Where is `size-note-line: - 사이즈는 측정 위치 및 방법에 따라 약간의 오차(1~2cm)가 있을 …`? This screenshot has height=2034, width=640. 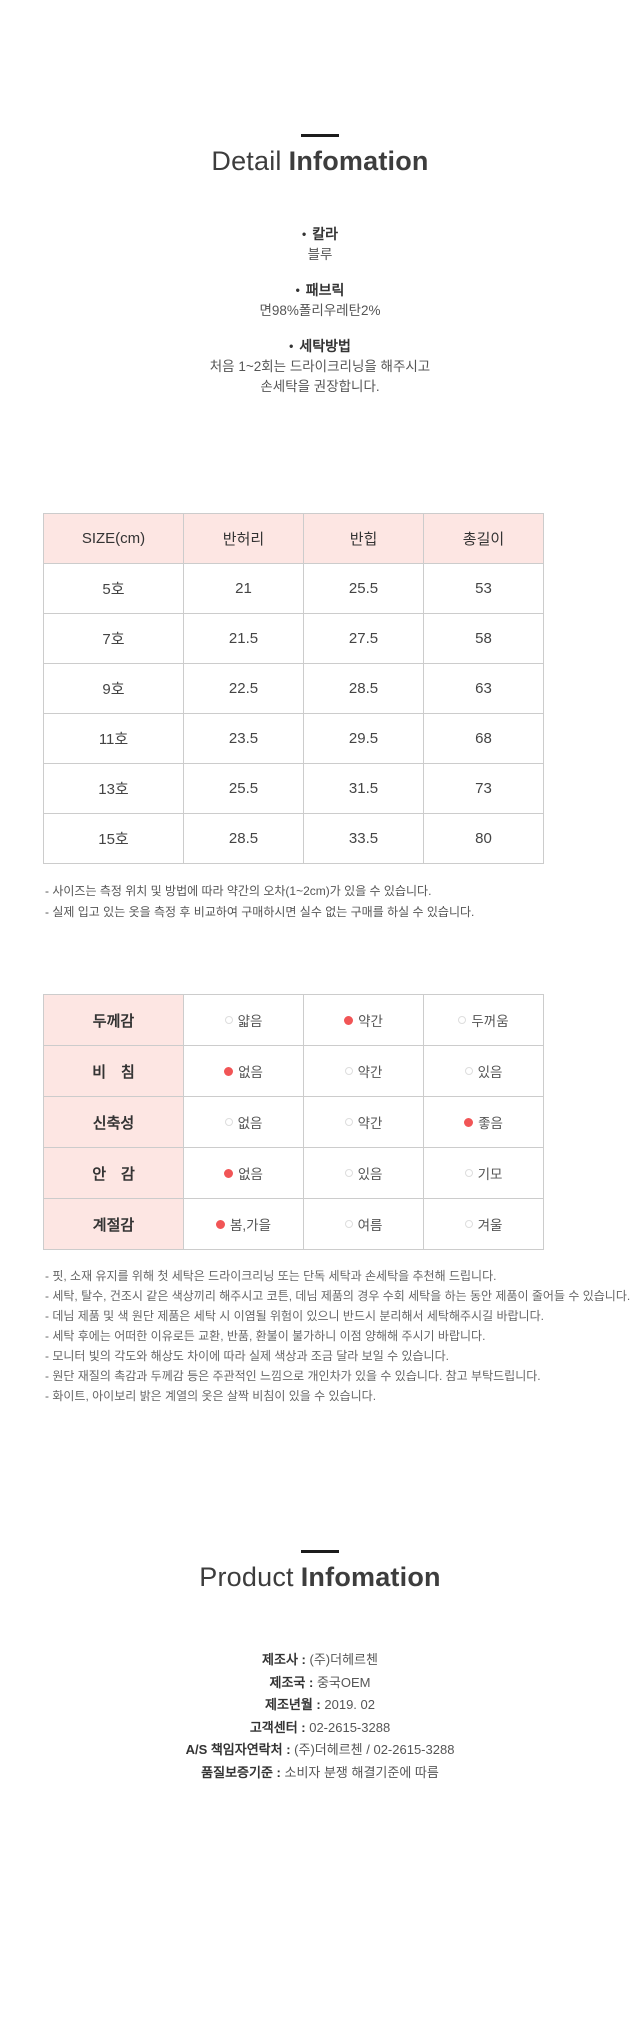
size-note-line: - 사이즈는 측정 위치 및 방법에 따라 약간의 오차(1~2cm)가 있을 … is located at coordinates (238, 891).